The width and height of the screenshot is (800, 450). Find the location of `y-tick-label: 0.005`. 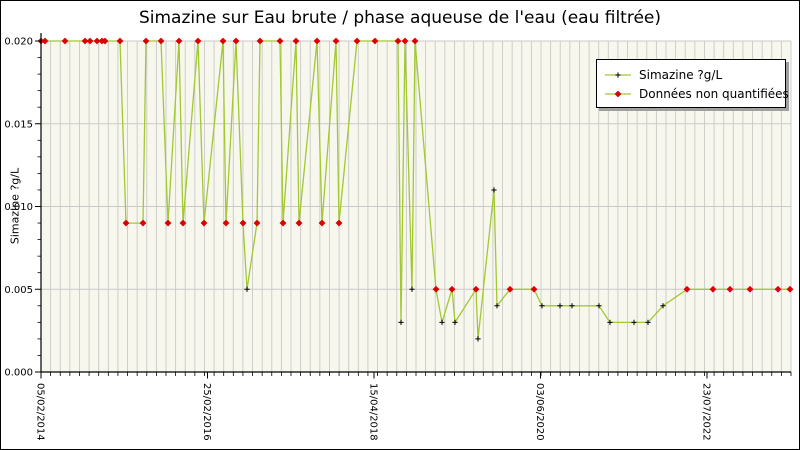

y-tick-label: 0.005 is located at coordinates (18, 290).